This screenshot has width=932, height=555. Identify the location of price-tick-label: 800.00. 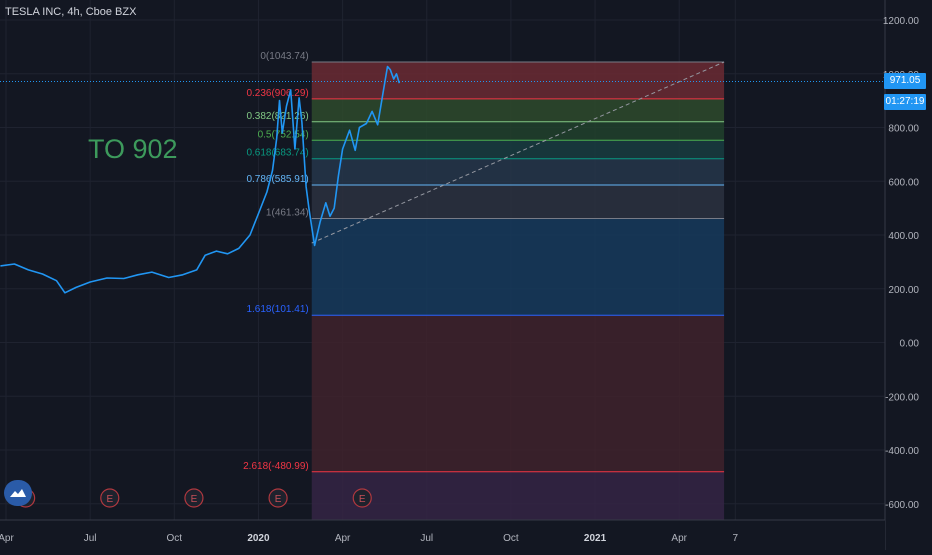
(903, 129).